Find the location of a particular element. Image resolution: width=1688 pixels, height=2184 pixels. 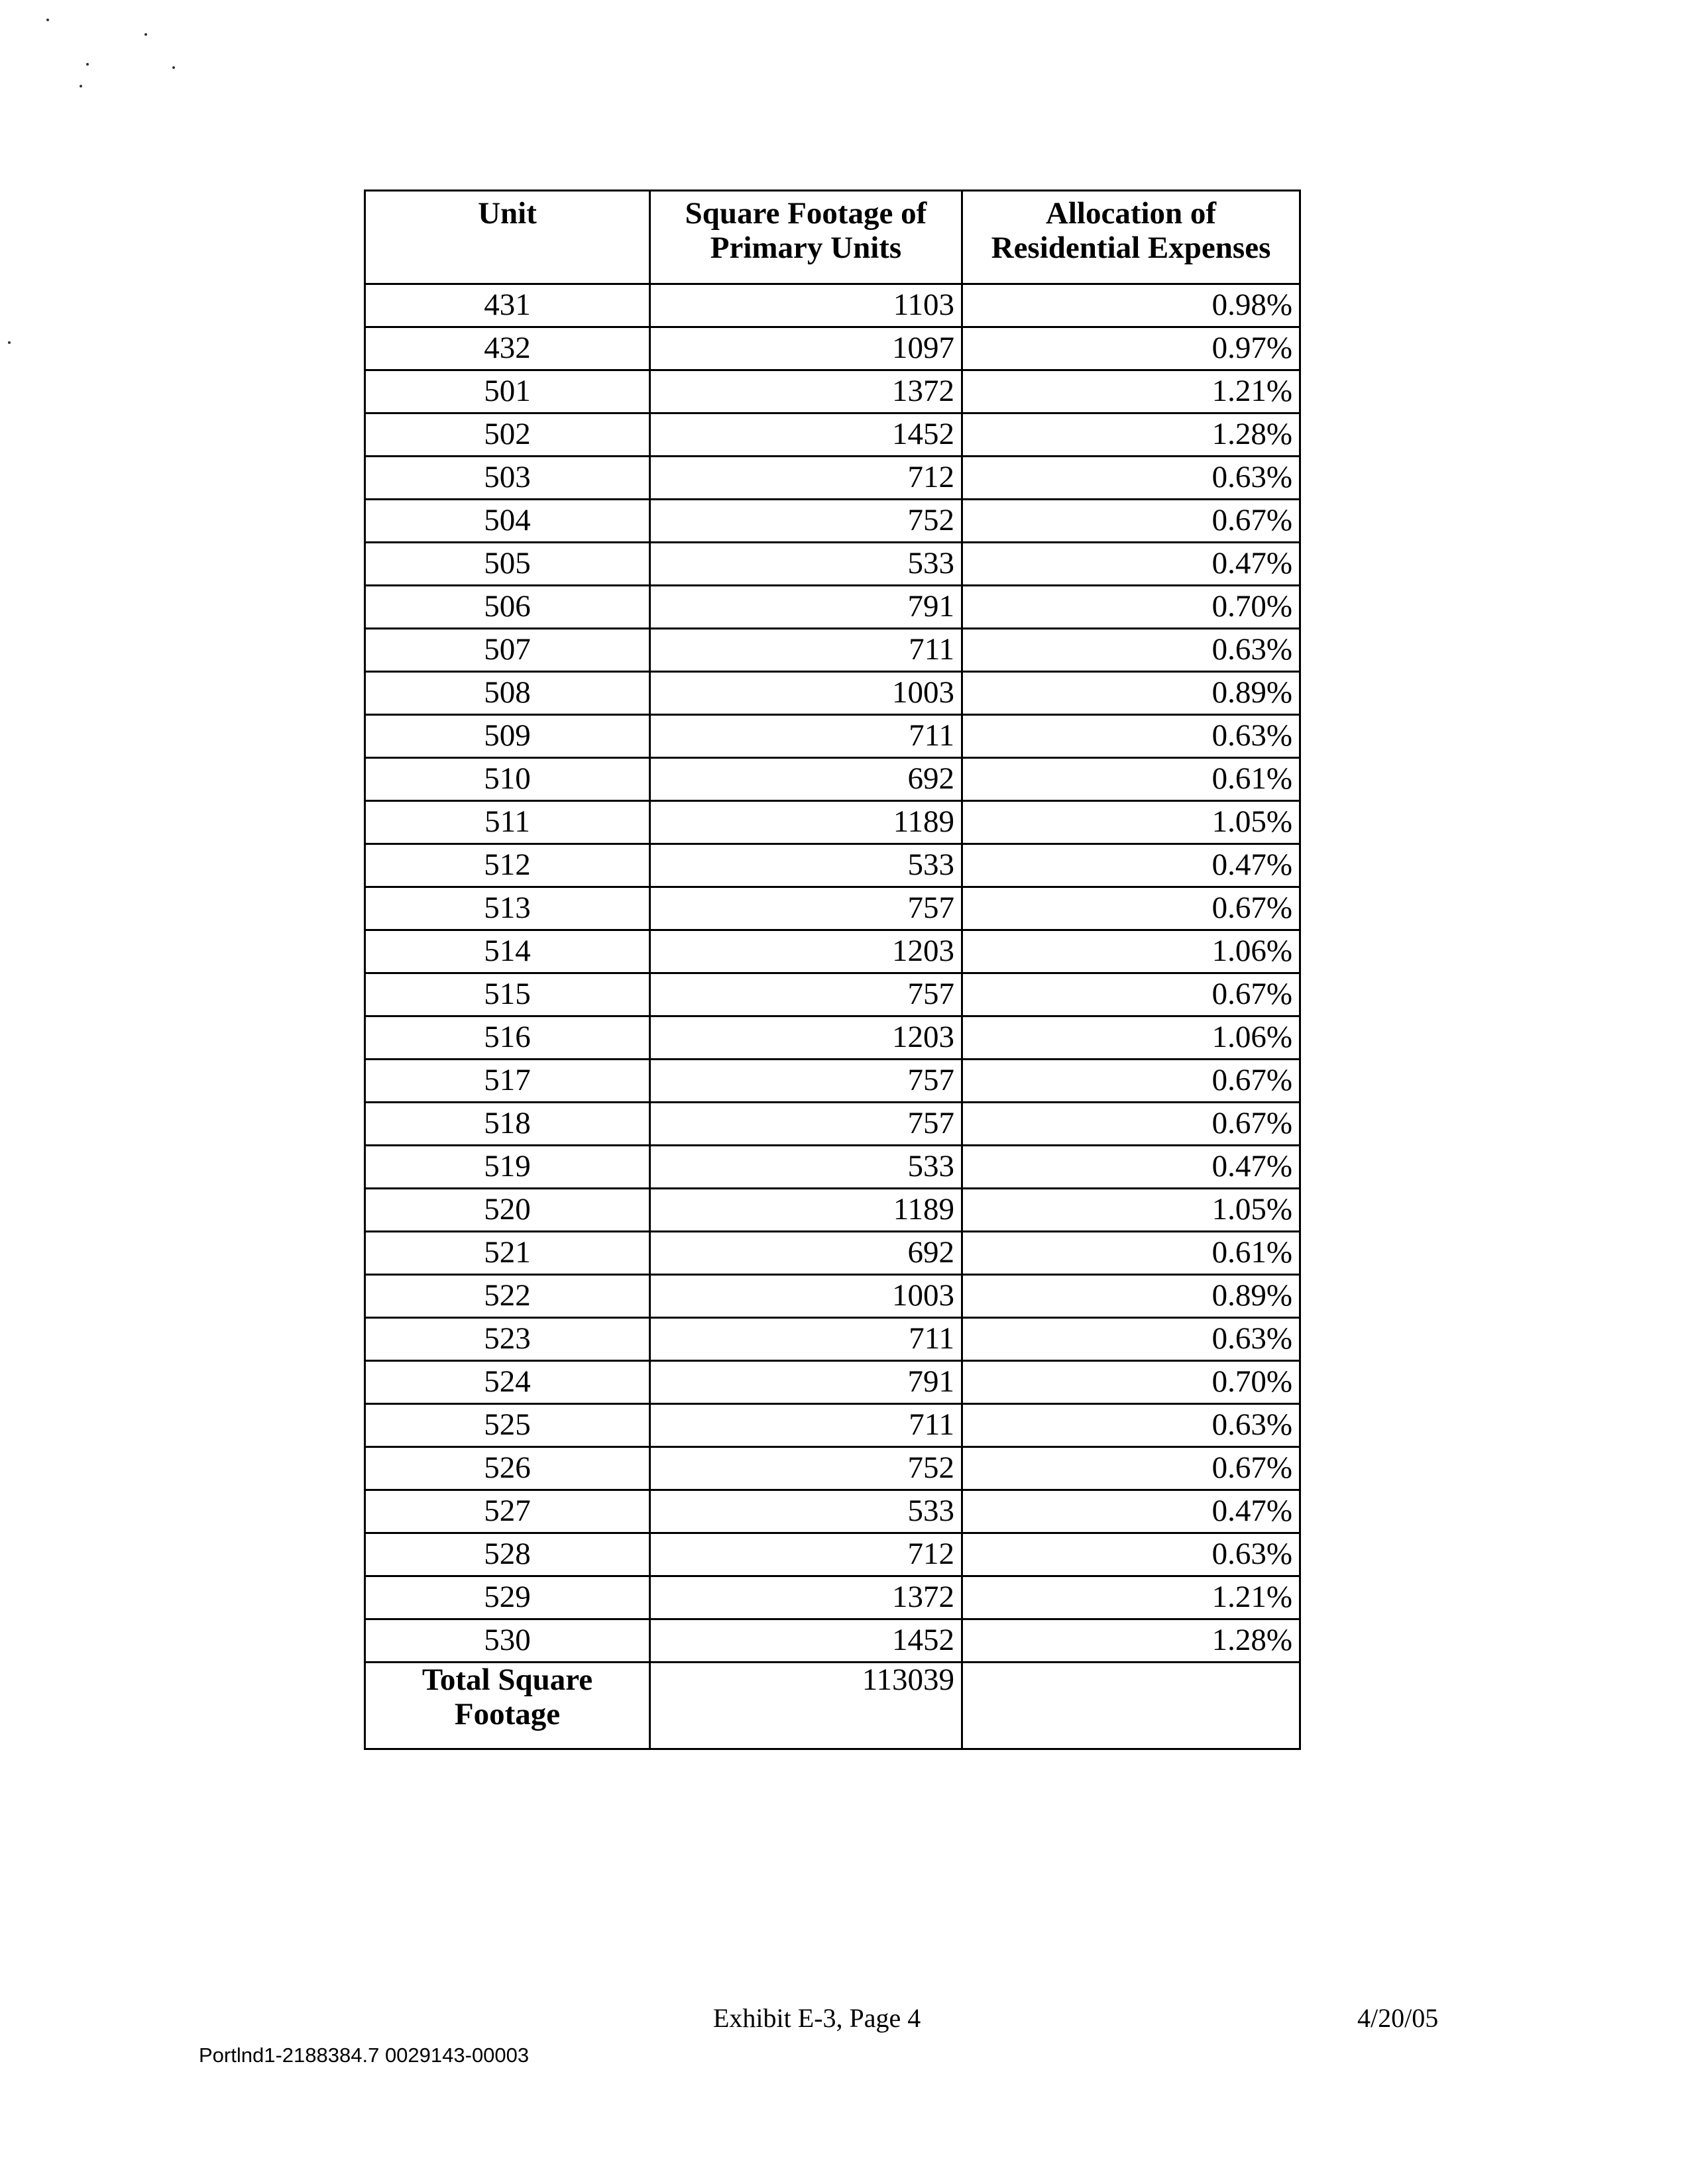

total-row: Total Square Footage 113039 is located at coordinates (832, 1706).